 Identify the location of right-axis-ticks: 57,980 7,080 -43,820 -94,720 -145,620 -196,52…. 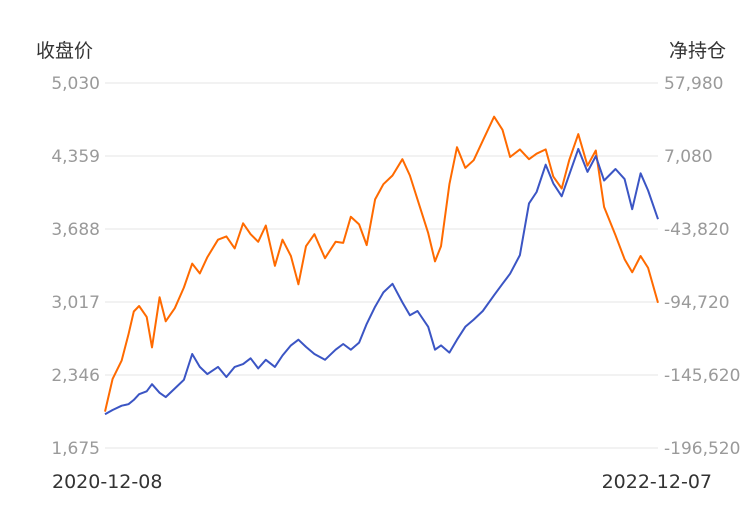
(702, 266).